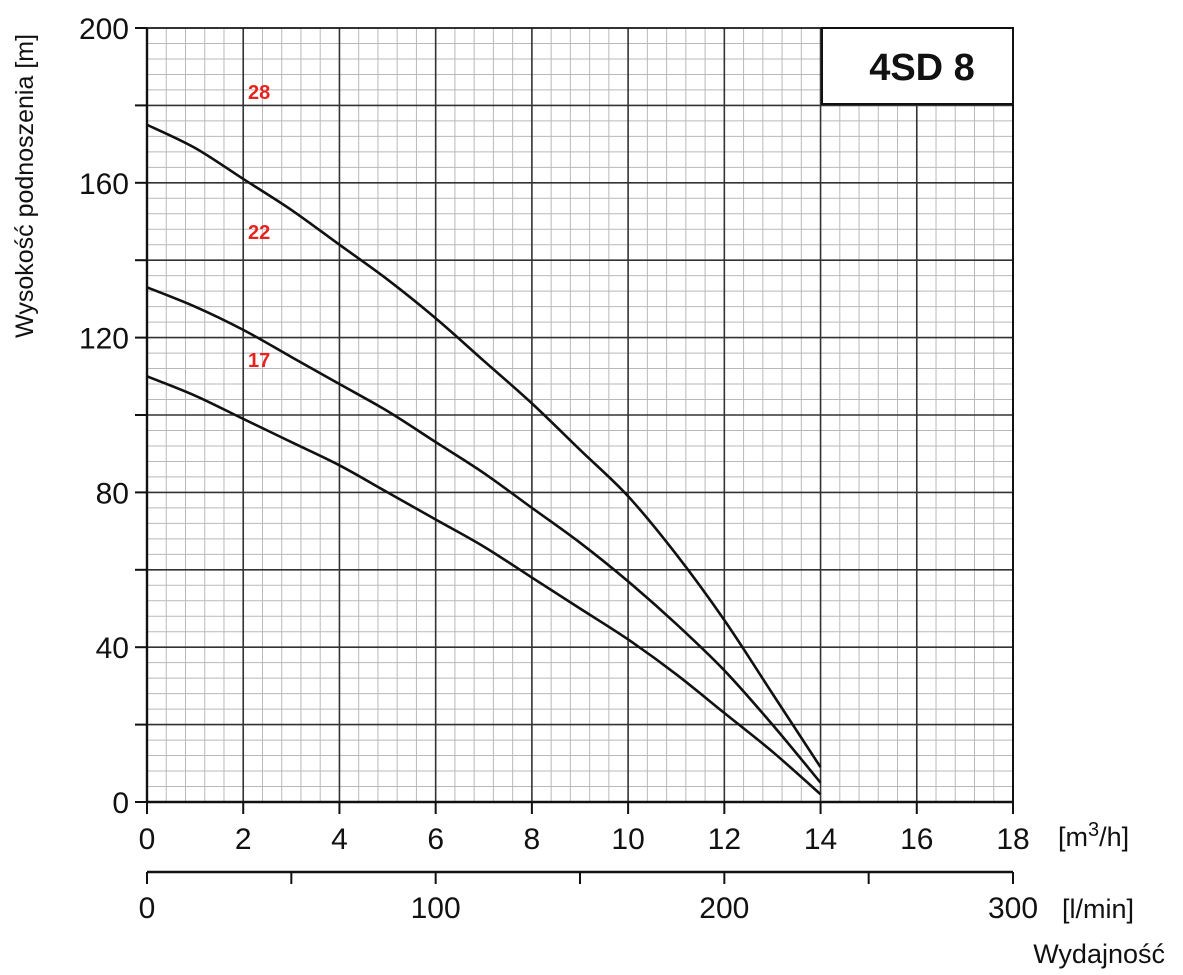 This screenshot has height=975, width=1183. Describe the element at coordinates (104, 416) in the screenshot. I see `y-tick-labels: 0 40 80 120 160 200` at that location.